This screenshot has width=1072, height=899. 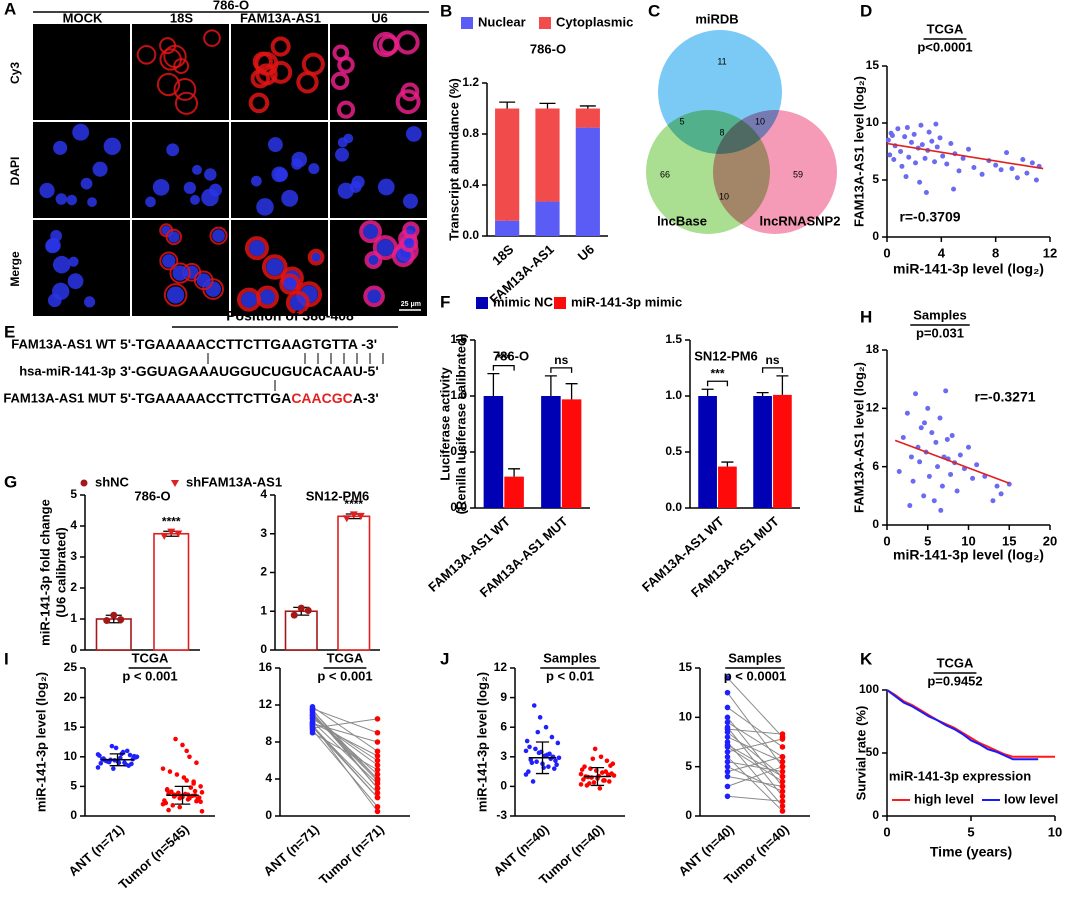 I want to click on sequence-name: FAM13A-AS1 MUT, so click(x=59, y=397).